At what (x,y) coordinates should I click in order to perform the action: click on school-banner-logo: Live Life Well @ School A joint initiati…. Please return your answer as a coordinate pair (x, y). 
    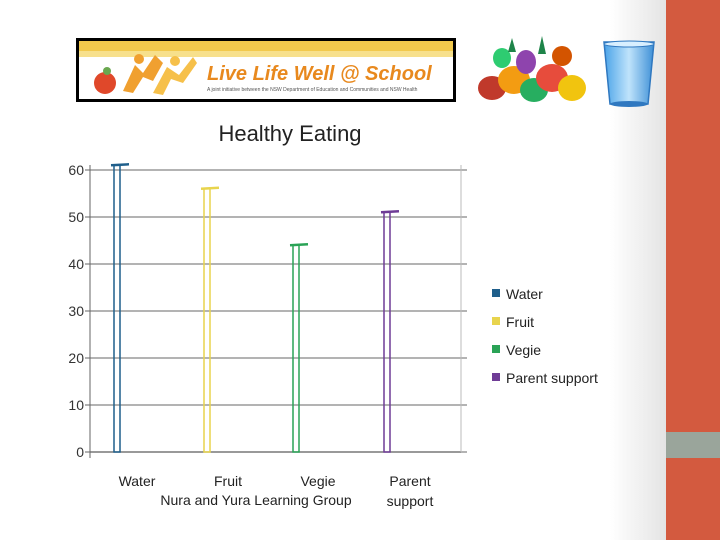
    Looking at the image, I should click on (266, 70).